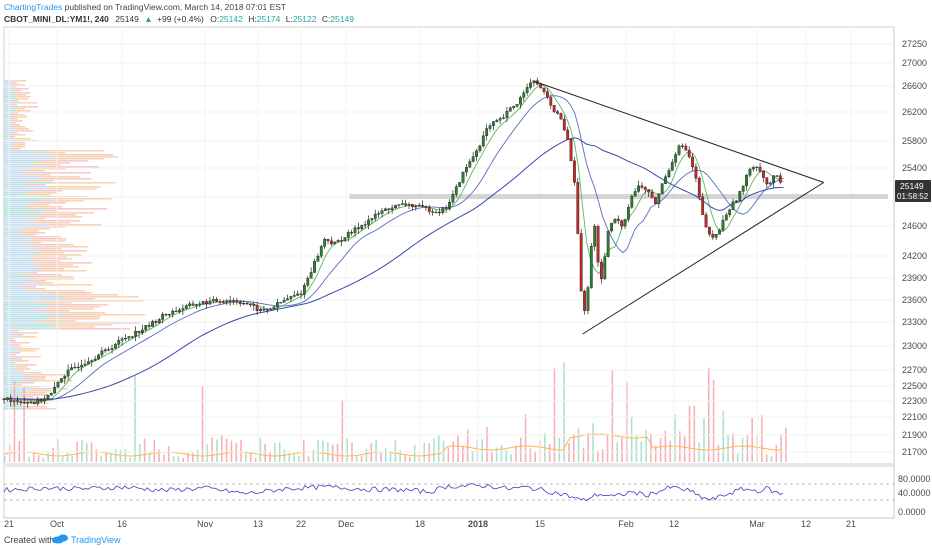 Image resolution: width=932 pixels, height=550 pixels. I want to click on rsi-pane, so click(449, 492).